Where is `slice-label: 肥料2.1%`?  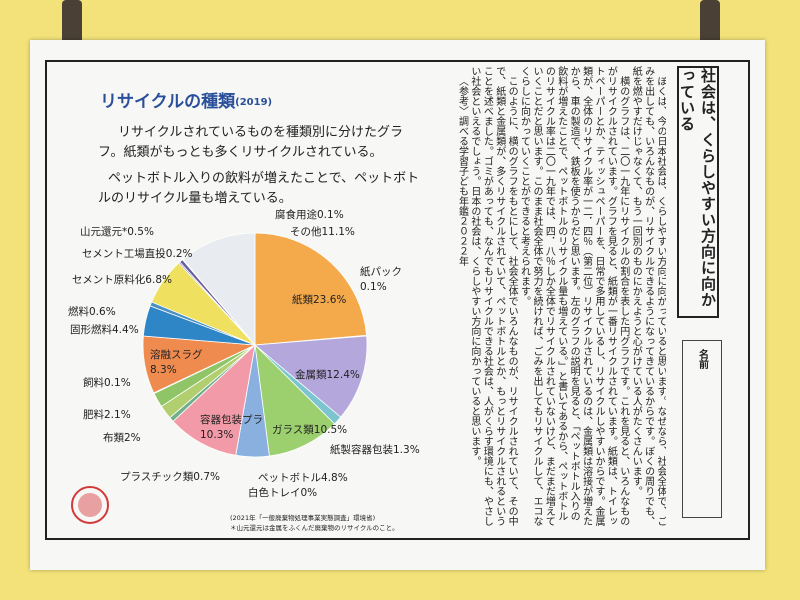 slice-label: 肥料2.1% is located at coordinates (107, 414).